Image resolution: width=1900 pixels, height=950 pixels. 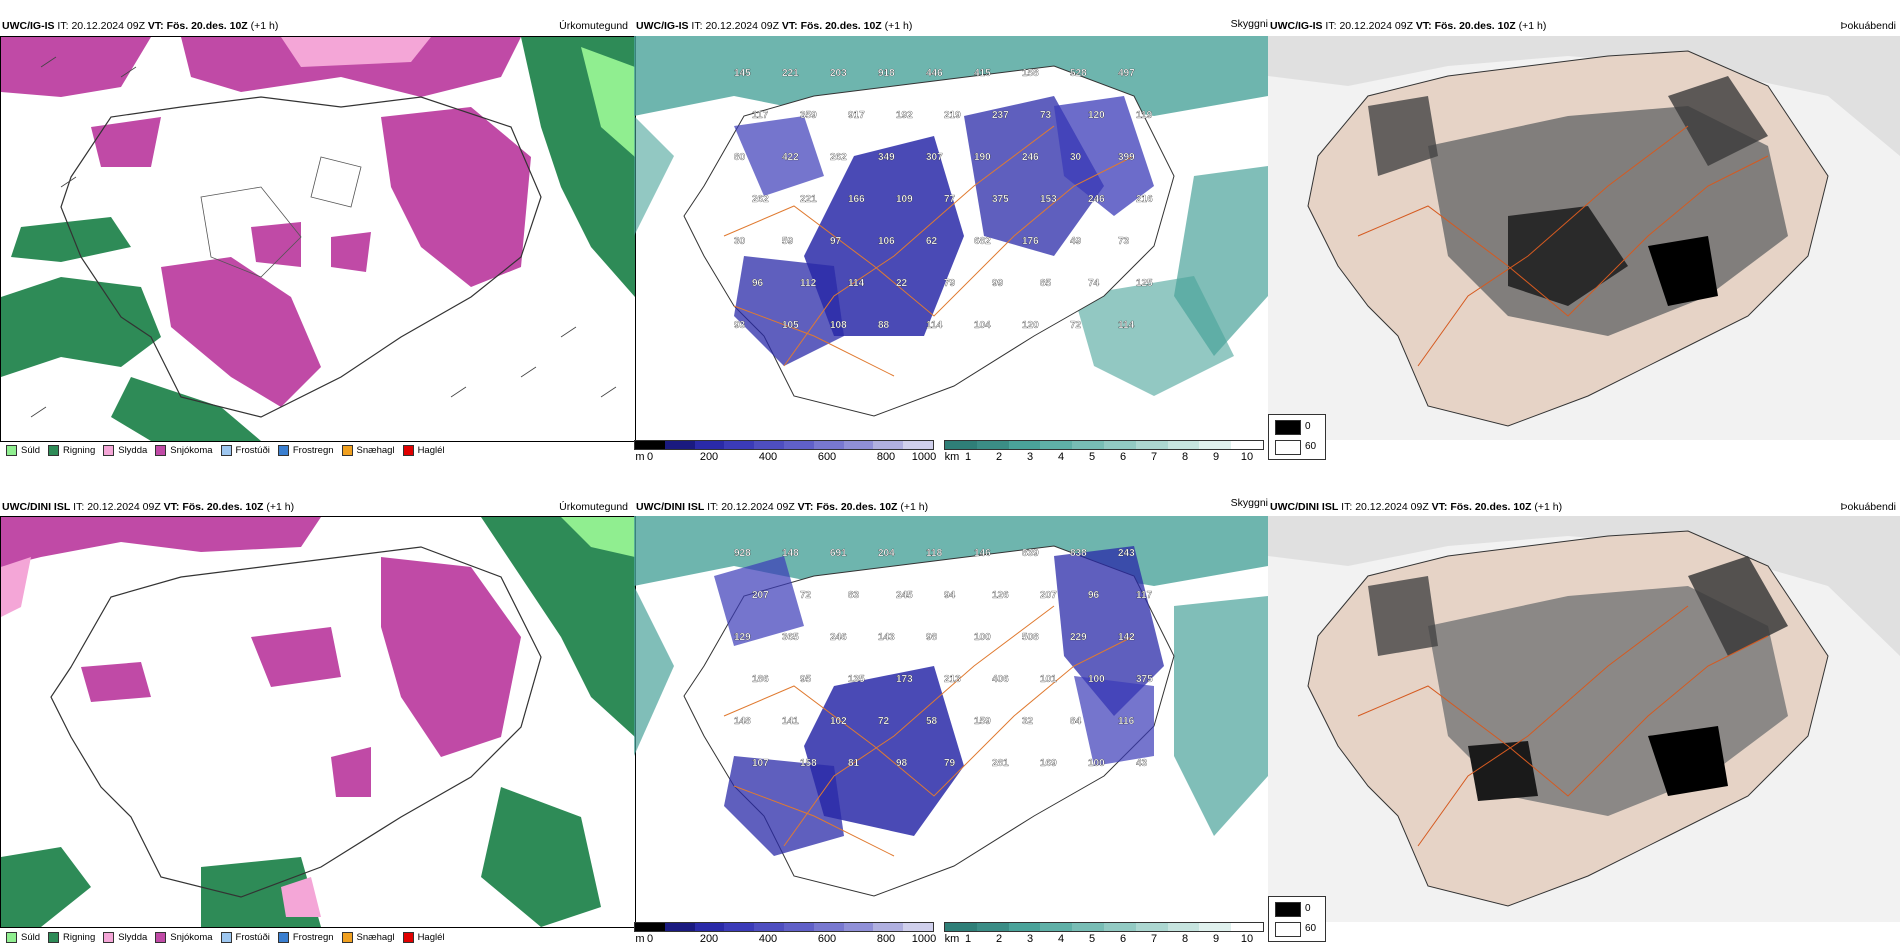 I want to click on fog-map-svg, so click(x=1584, y=711).